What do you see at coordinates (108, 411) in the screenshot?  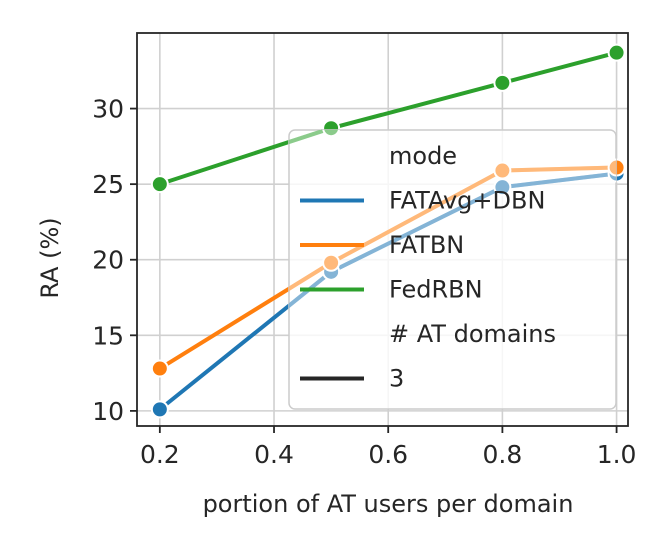 I see `y-tick-label-0: 10` at bounding box center [108, 411].